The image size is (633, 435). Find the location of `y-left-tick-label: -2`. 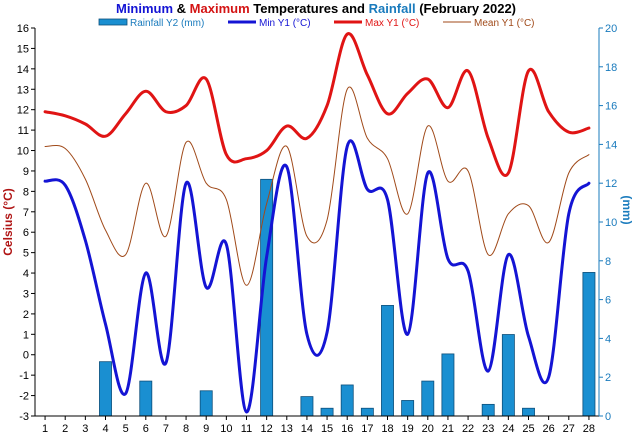

y-left-tick-label: -2 is located at coordinates (24, 397).